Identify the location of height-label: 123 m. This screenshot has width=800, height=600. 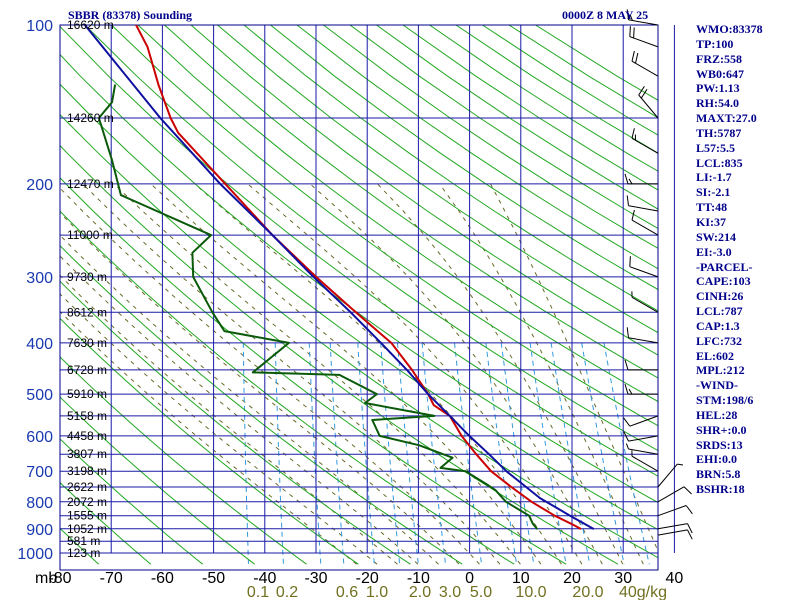
(83, 553).